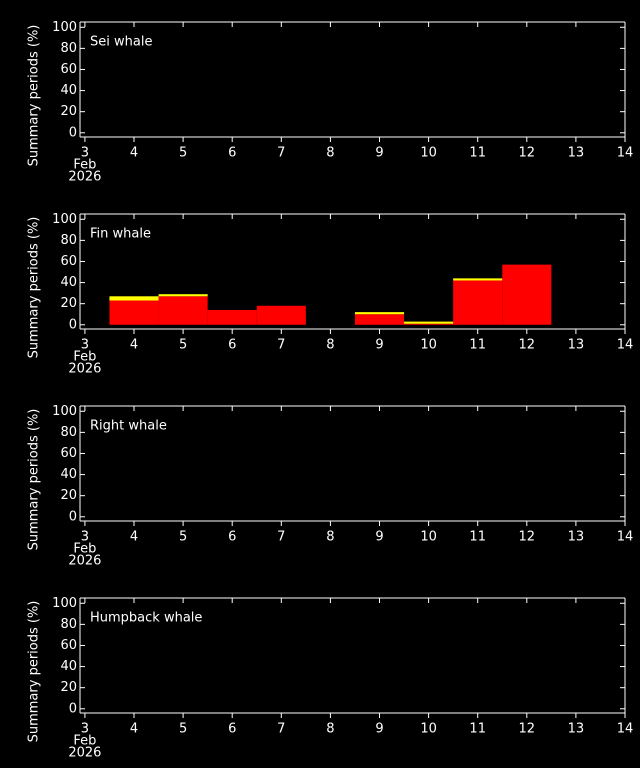 This screenshot has width=640, height=768. I want to click on panel-title: Sei whale, so click(121, 42).